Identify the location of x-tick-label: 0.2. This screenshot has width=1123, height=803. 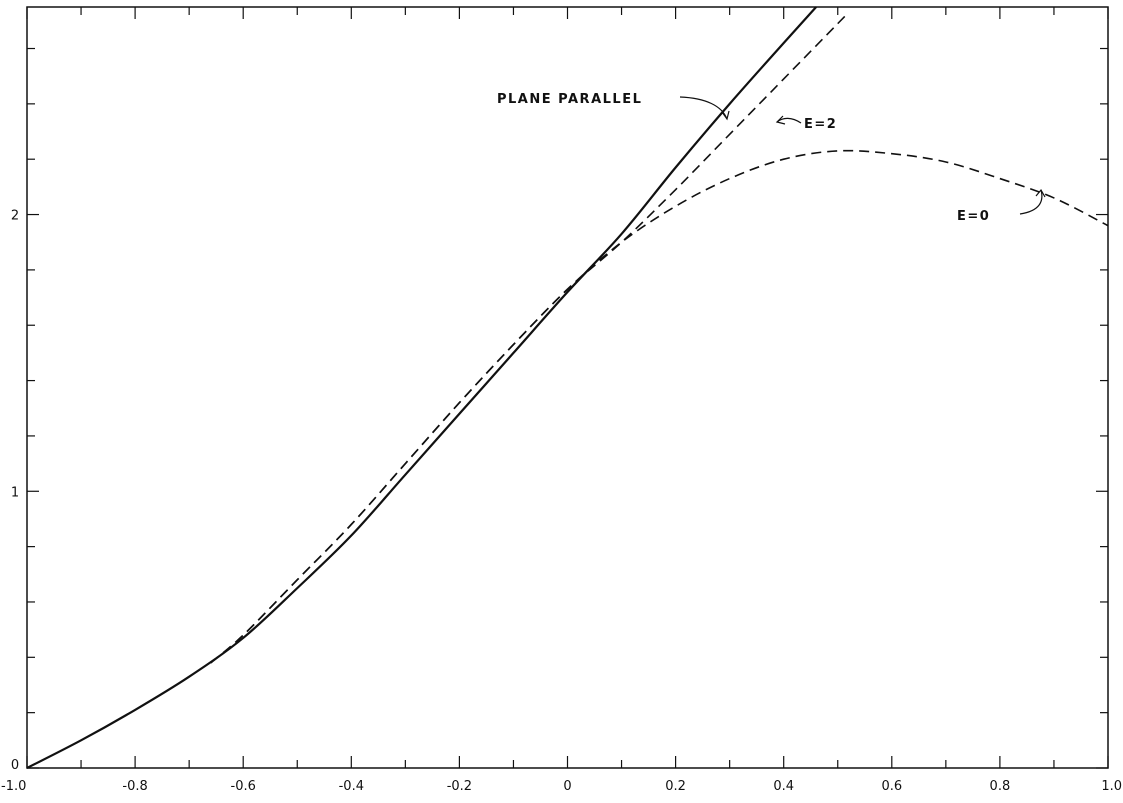
(675, 786).